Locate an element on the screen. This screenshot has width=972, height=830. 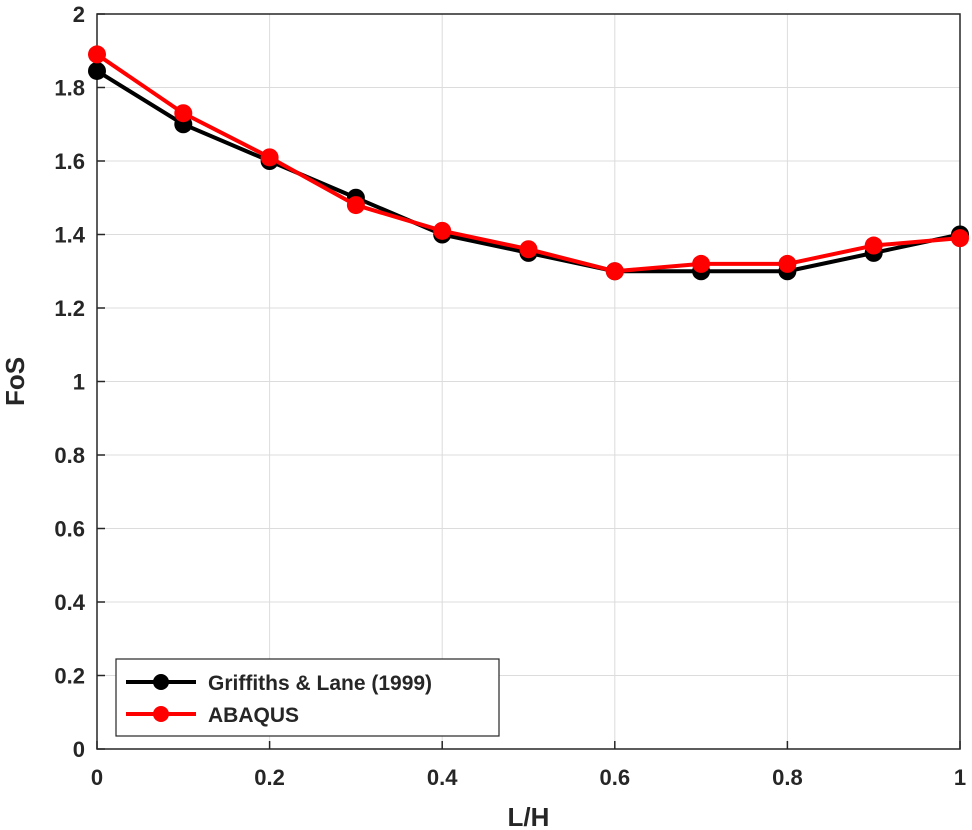
y-tick-label: 1.4 is located at coordinates (69, 235).